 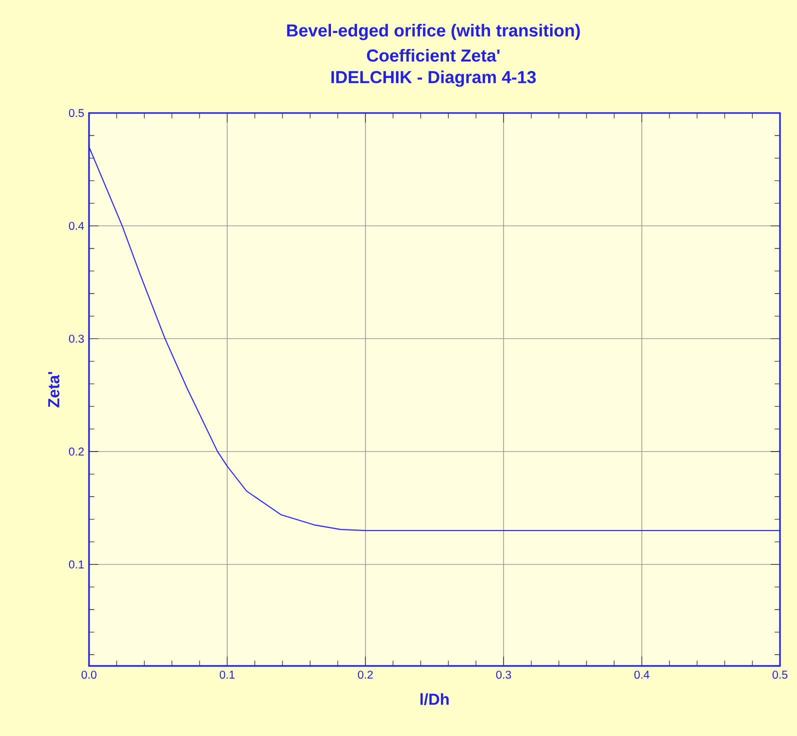 I want to click on x-tick-label: 0.3, so click(x=503, y=674).